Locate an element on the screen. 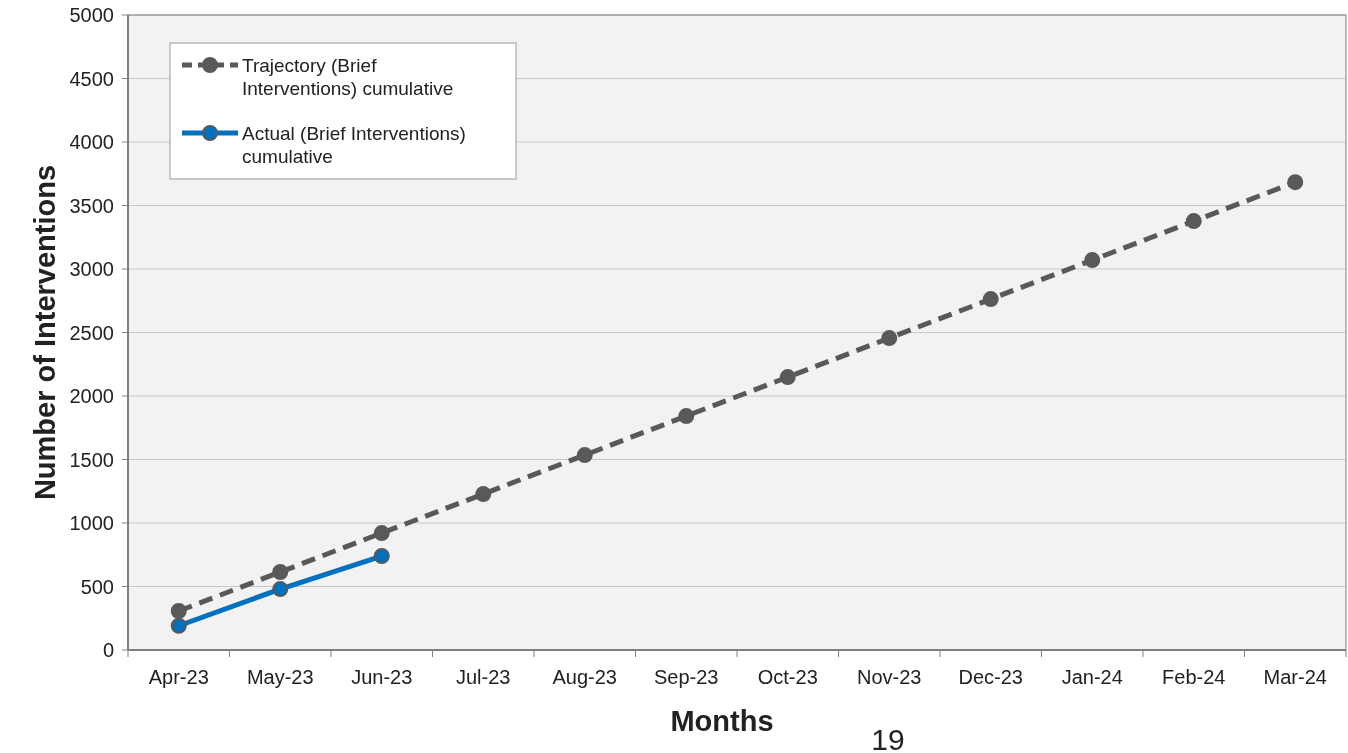 The height and width of the screenshot is (753, 1348). y-tick-label: 500 is located at coordinates (97, 586).